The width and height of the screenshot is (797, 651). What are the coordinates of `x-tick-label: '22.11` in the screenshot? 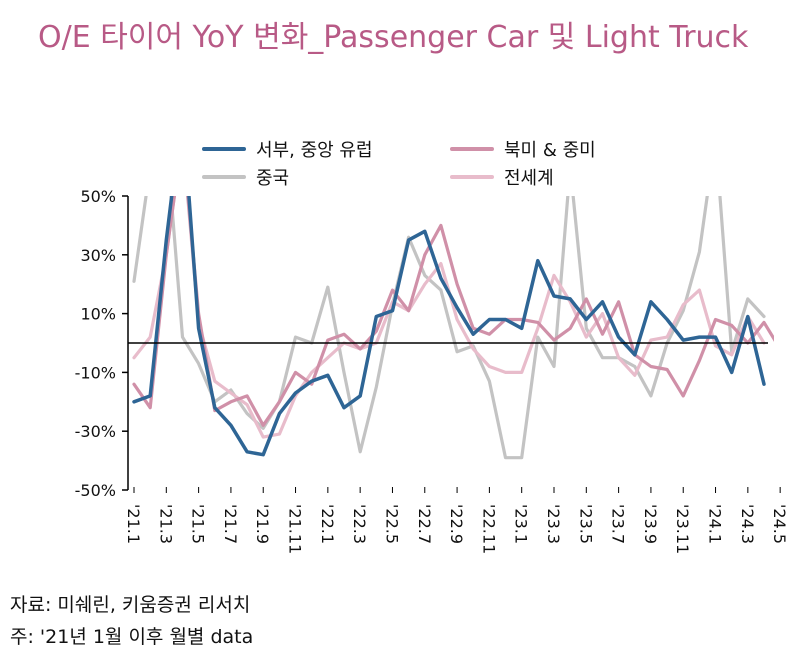 It's located at (488, 529).